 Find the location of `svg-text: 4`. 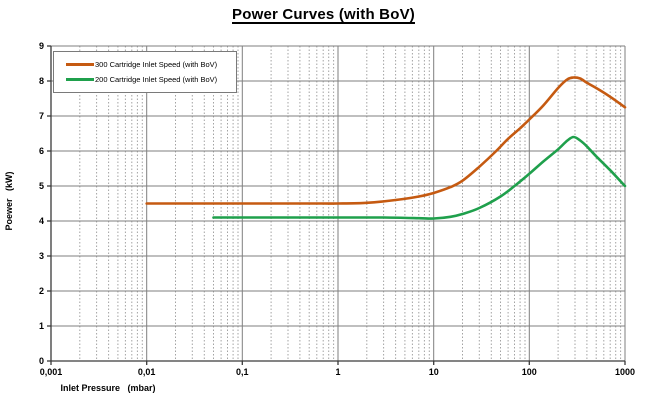

svg-text: 4 is located at coordinates (41, 221).